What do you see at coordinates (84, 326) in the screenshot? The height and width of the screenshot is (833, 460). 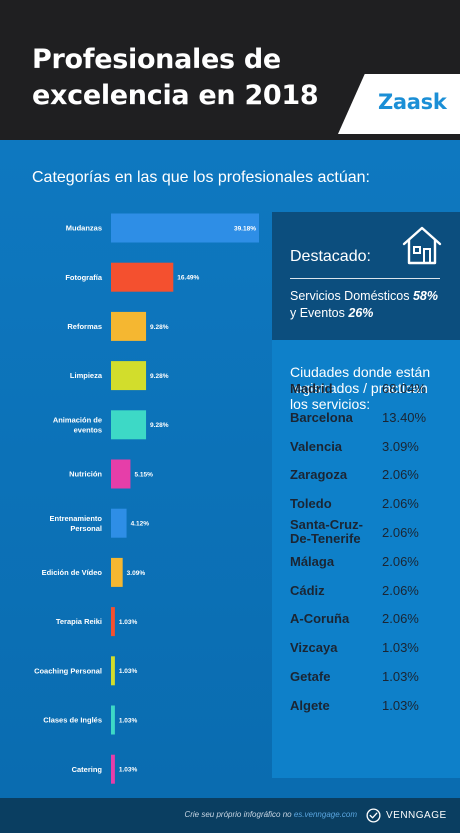 I see `category-label: Reformas` at bounding box center [84, 326].